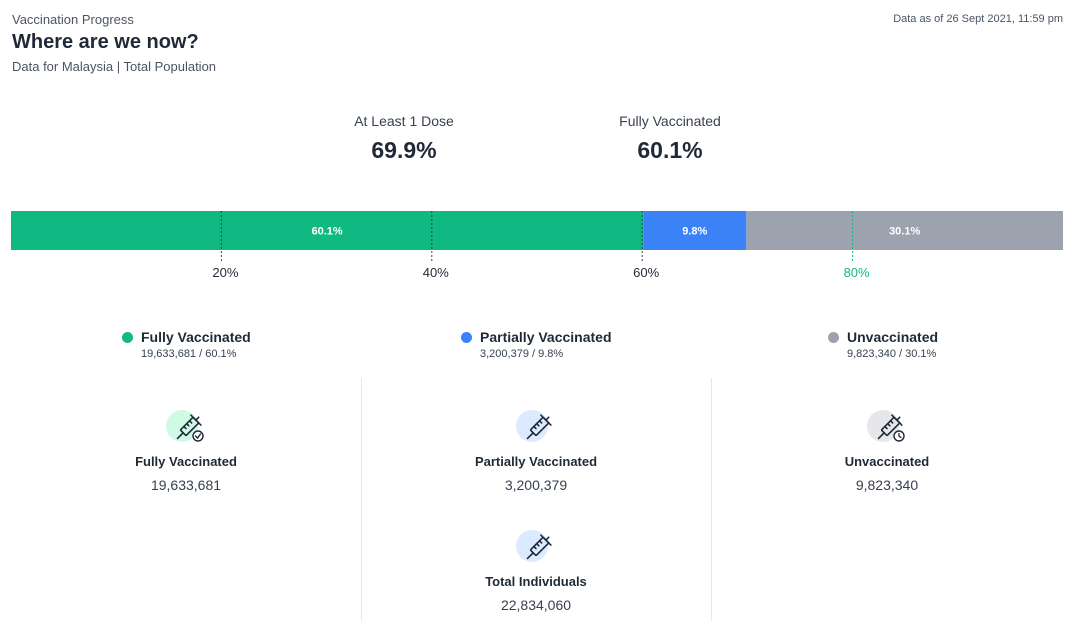 Image resolution: width=1080 pixels, height=621 pixels. I want to click on card-value: 22,834,060, so click(536, 605).